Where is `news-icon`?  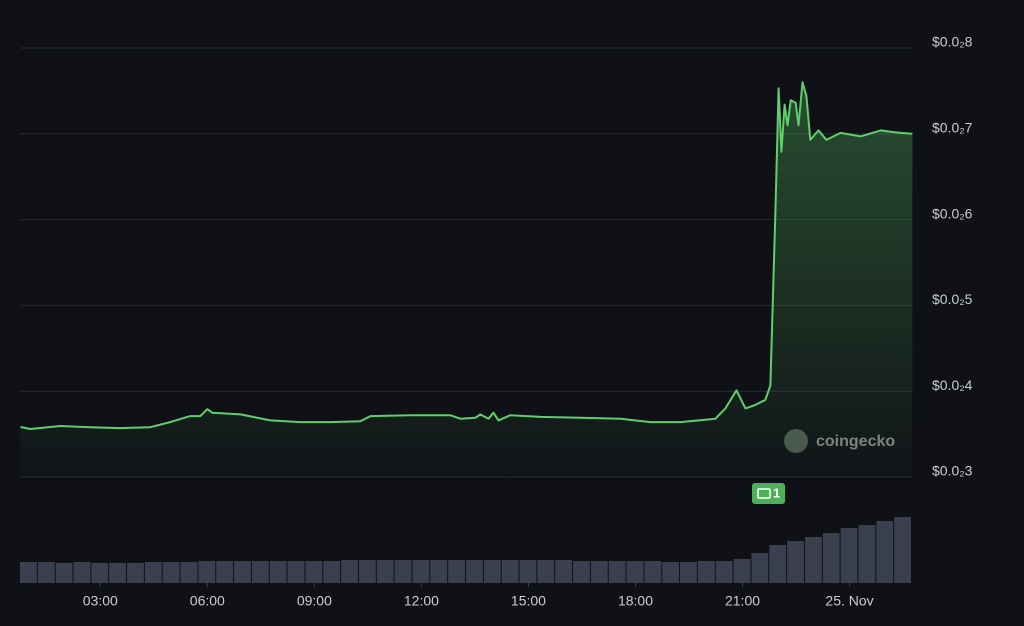 news-icon is located at coordinates (764, 493).